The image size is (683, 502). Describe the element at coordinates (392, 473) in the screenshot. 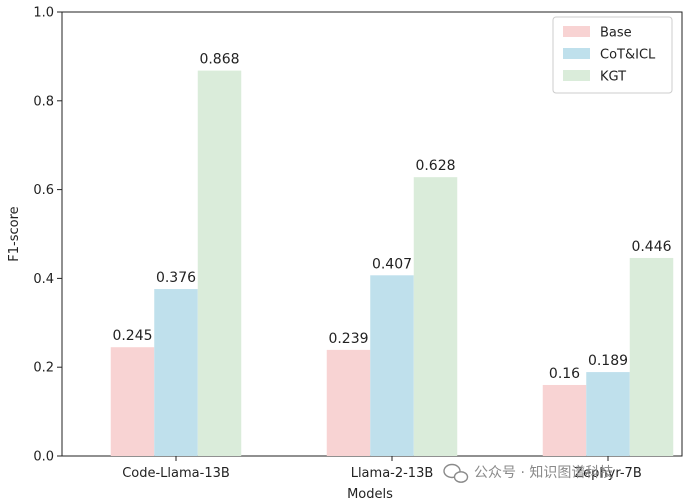

I see `x-tick-label: Llama-2-13B` at that location.